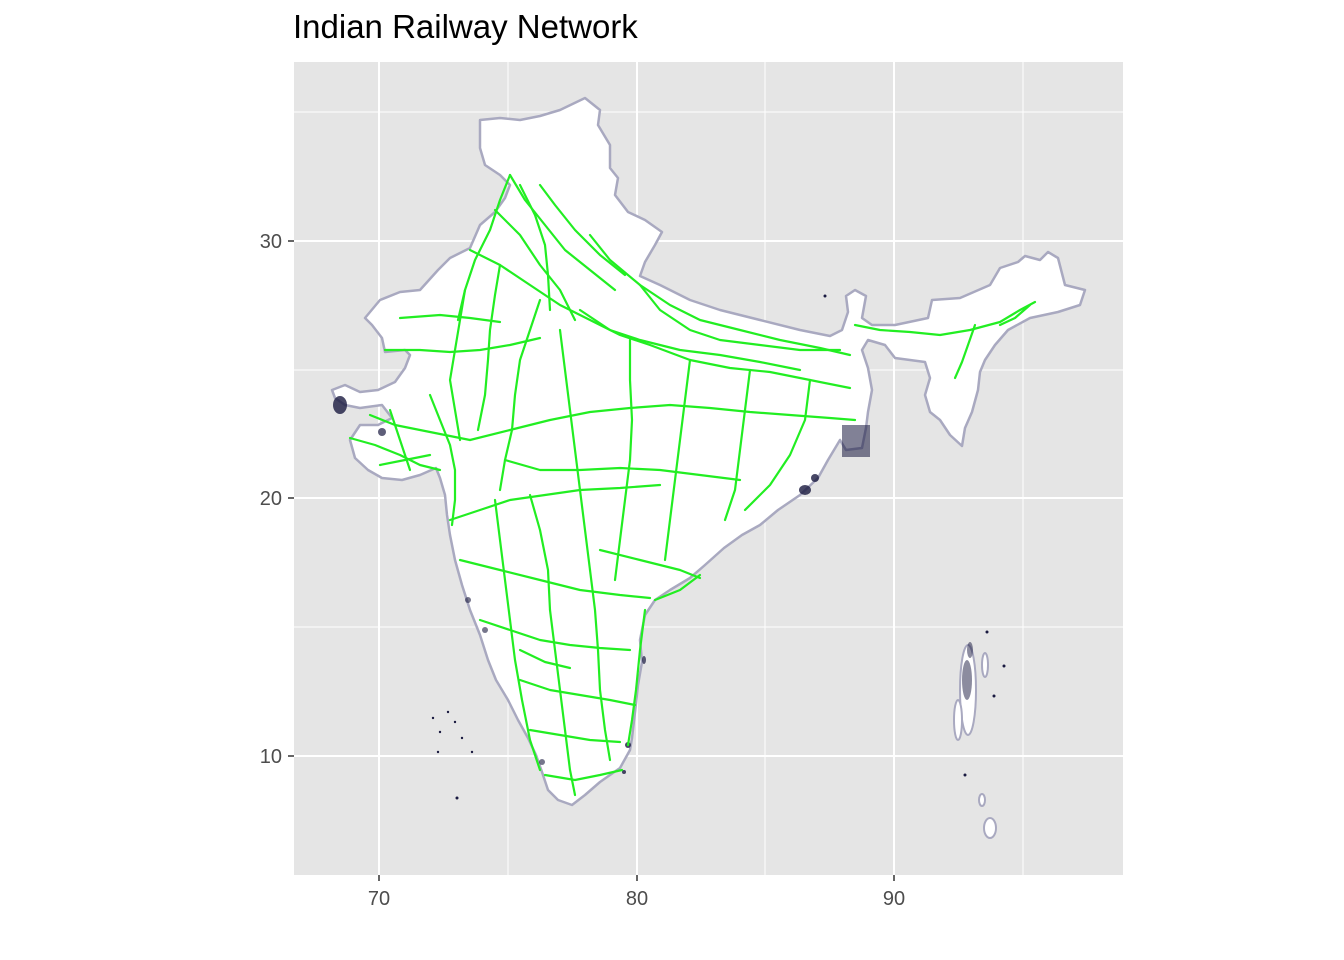 This screenshot has width=1344, height=960. Describe the element at coordinates (637, 899) in the screenshot. I see `x-tick-80: 80` at that location.